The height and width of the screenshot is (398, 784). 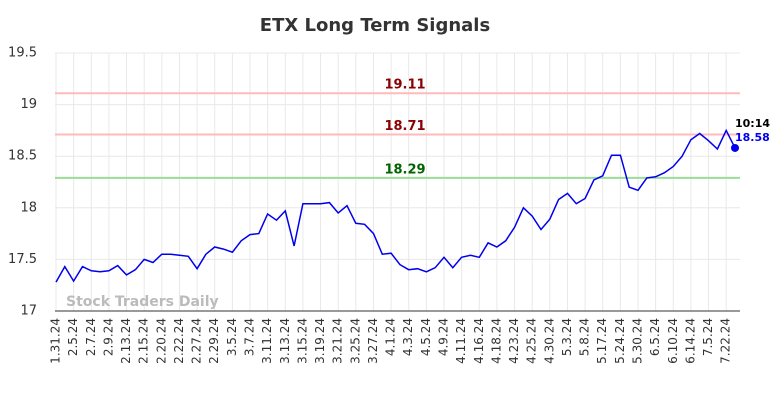 What do you see at coordinates (355, 341) in the screenshot?
I see `x-tick-label: 3.25.24` at bounding box center [355, 341].